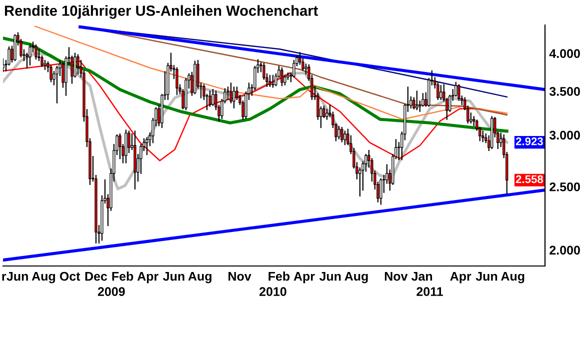  What do you see at coordinates (564, 135) in the screenshot?
I see `y-tick-label: 3.000` at bounding box center [564, 135].